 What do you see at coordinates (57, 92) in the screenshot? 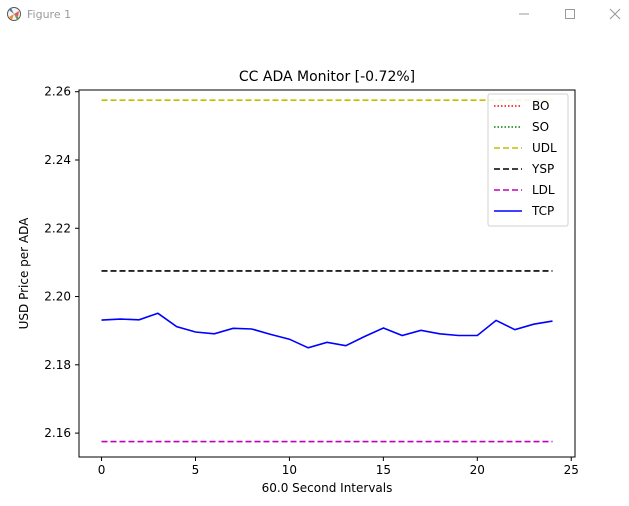
I see `y-tick-label: 2.26` at bounding box center [57, 92].